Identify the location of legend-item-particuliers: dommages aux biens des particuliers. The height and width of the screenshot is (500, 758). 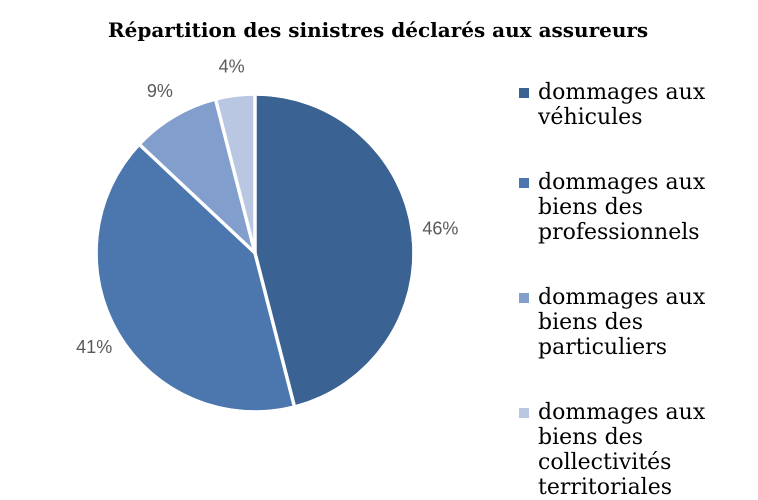
(636, 322).